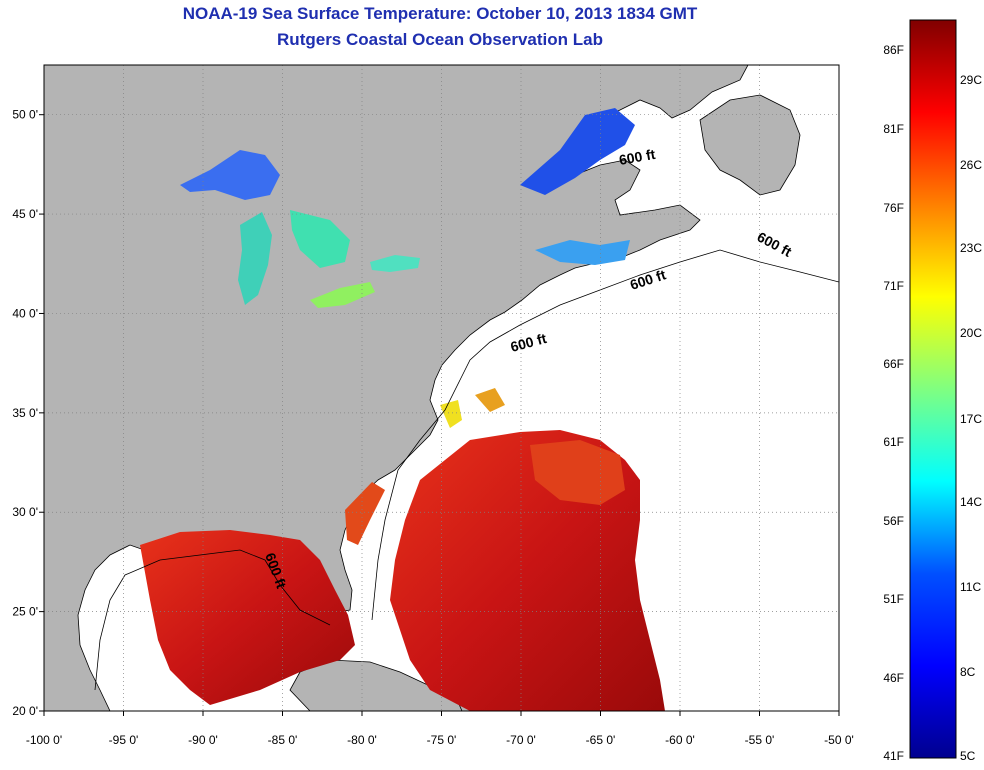  I want to click on lon-tick-label: -55 0', so click(760, 740).